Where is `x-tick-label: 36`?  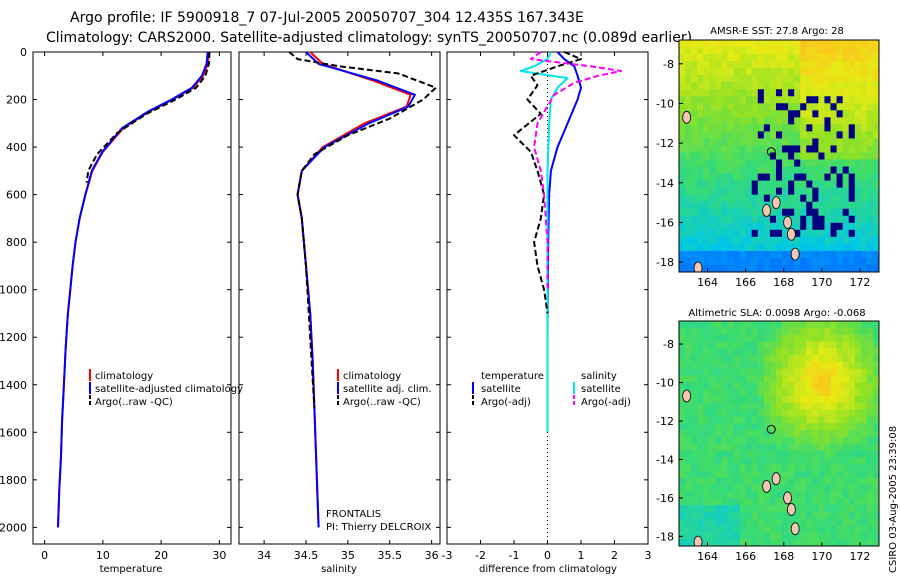
x-tick-label: 36 is located at coordinates (432, 555).